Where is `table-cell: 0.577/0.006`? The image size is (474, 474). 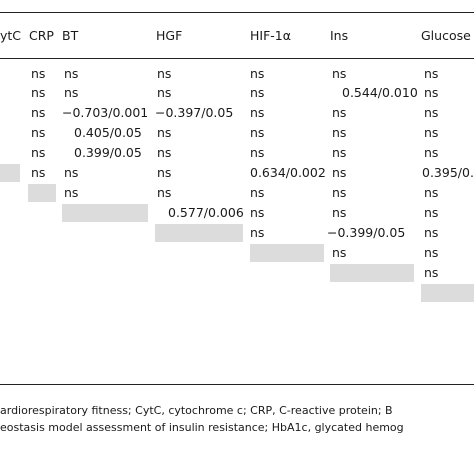
table-cell: 0.577/0.006 is located at coordinates (206, 212).